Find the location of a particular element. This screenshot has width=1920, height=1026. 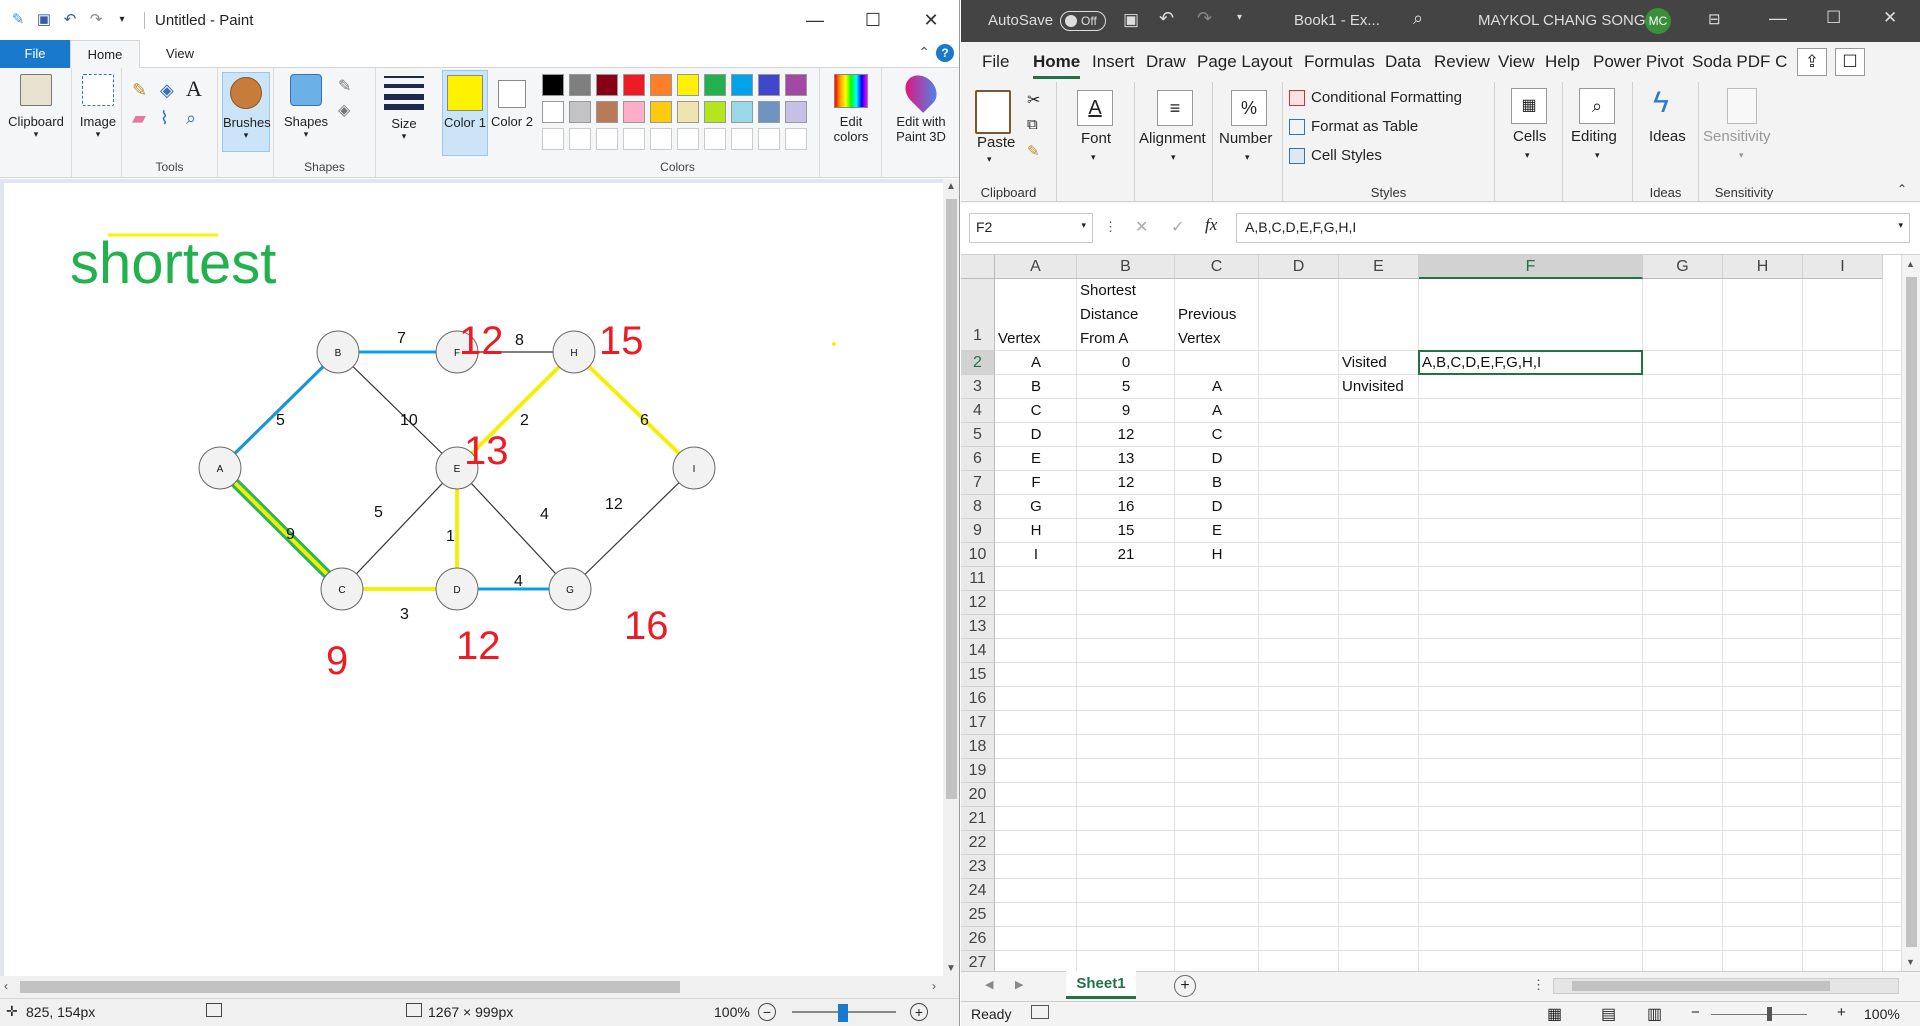

color1-button: Color 1 is located at coordinates (465, 113).